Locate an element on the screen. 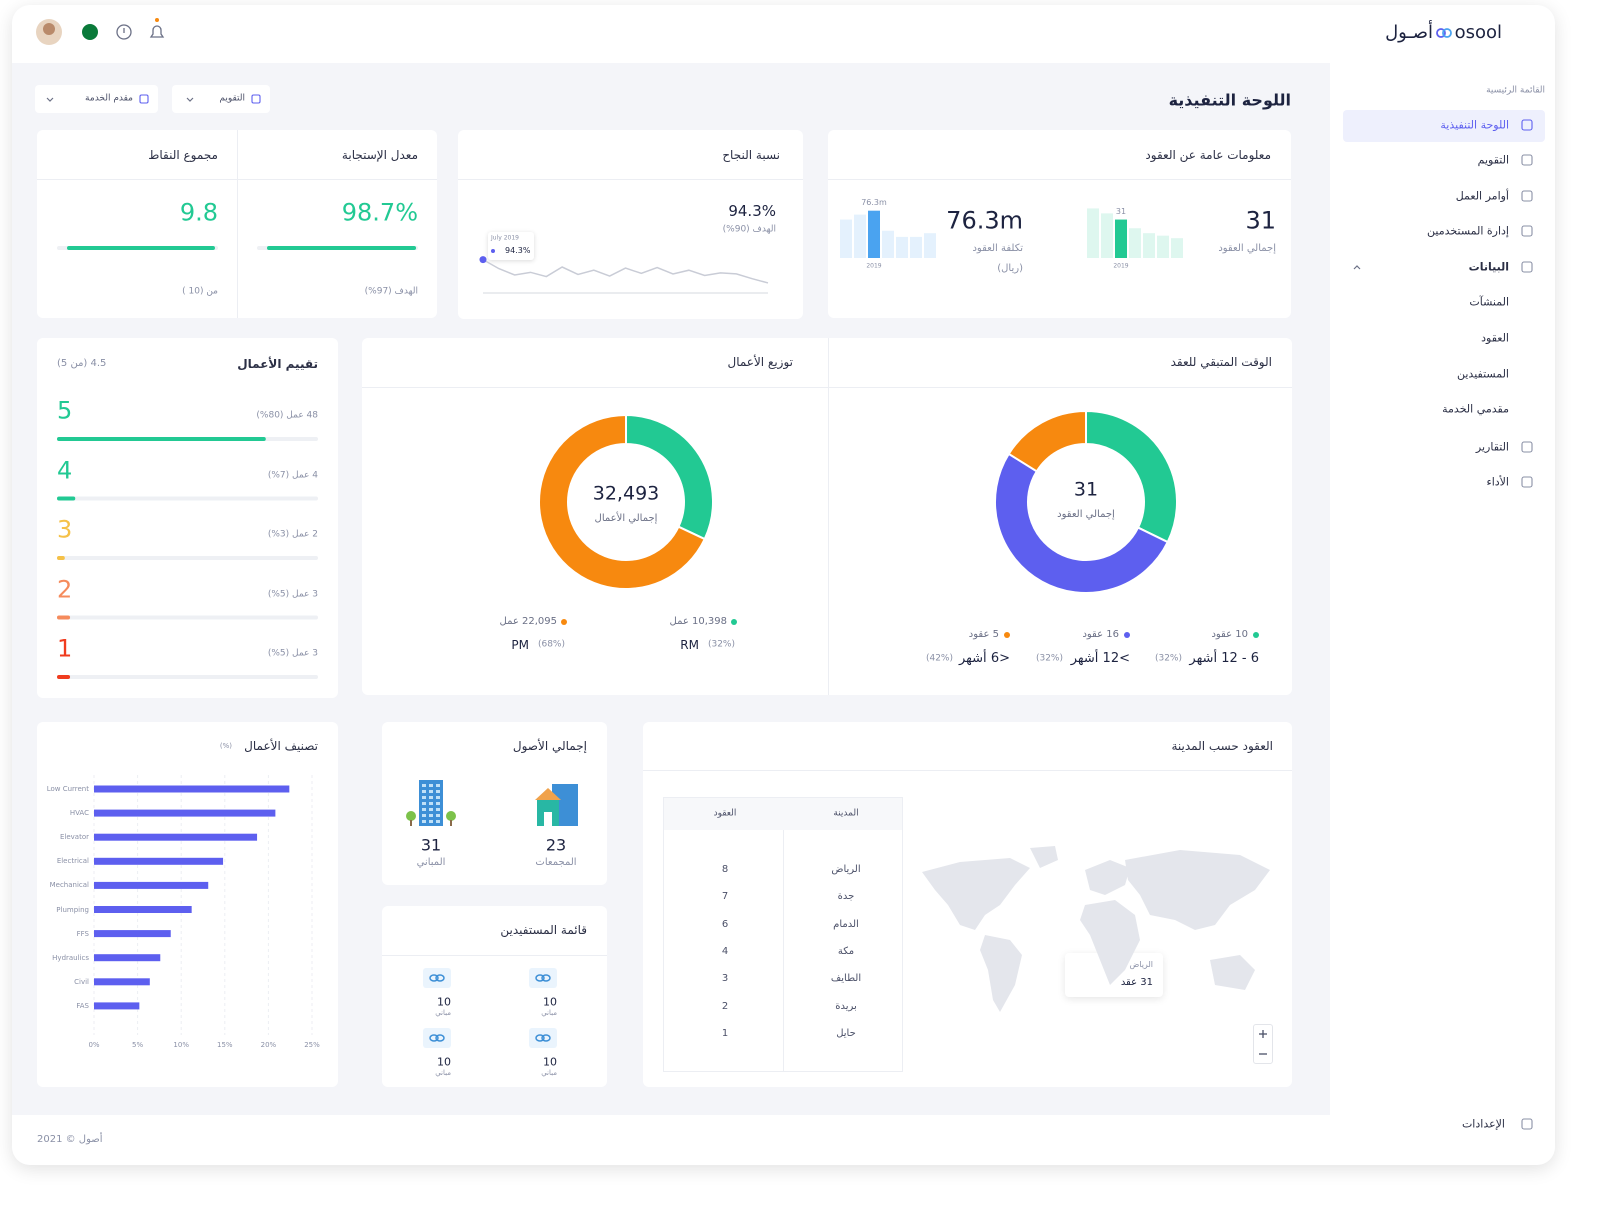 The height and width of the screenshot is (1215, 1608). filter is located at coordinates (96, 99).